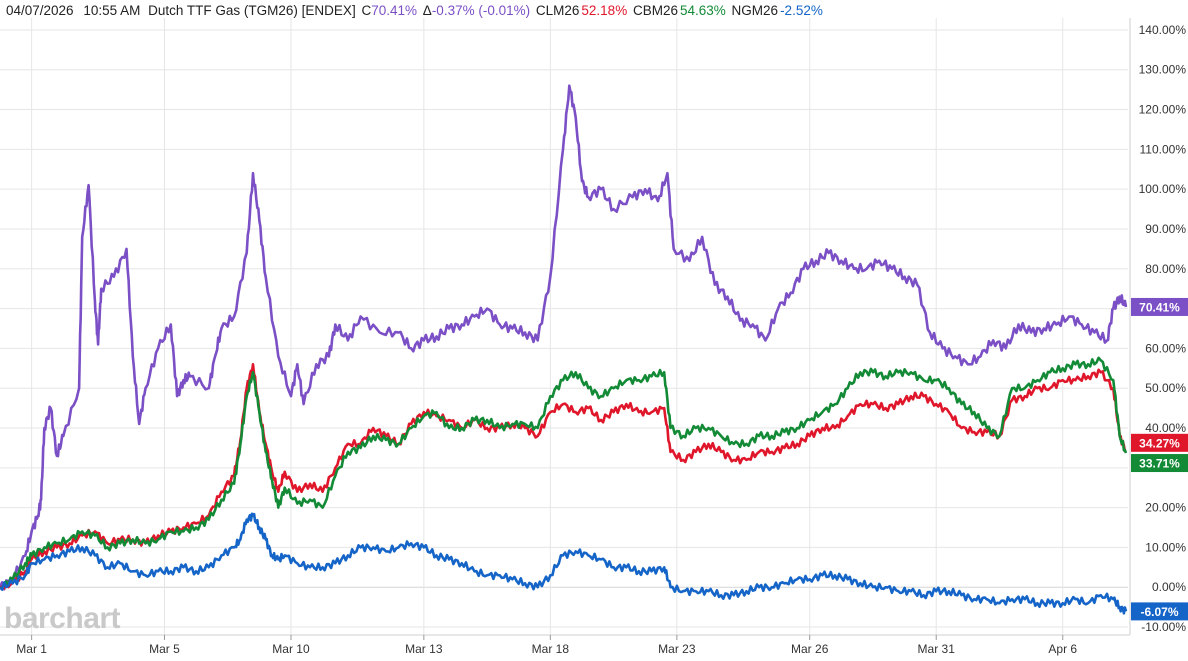 This screenshot has width=1188, height=661. Describe the element at coordinates (551, 649) in the screenshot. I see `x-tick-label: Mar 18` at that location.